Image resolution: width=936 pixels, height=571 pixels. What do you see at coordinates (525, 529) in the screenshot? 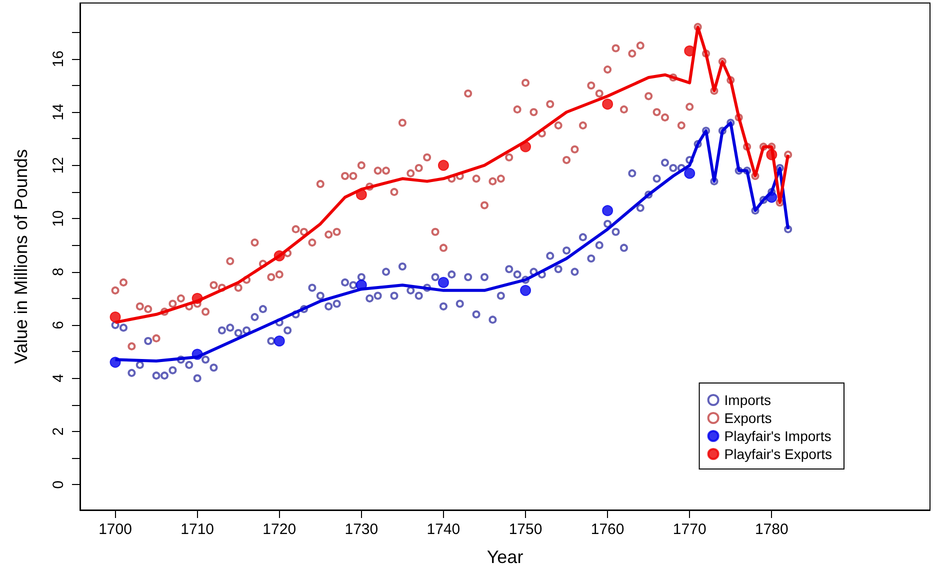
I see `x-tick-label: 1750` at bounding box center [525, 529].